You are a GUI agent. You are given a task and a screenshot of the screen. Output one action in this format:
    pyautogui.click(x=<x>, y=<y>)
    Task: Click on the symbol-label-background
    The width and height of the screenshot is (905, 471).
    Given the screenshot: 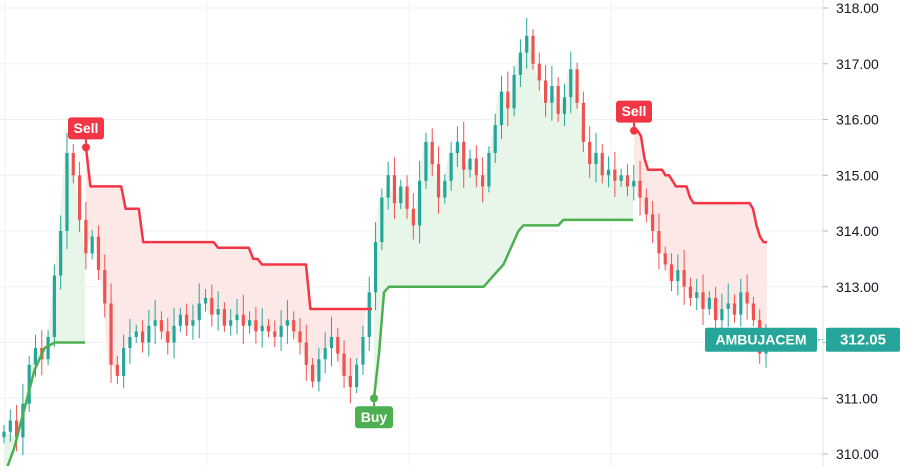 What is the action you would take?
    pyautogui.click(x=761, y=339)
    